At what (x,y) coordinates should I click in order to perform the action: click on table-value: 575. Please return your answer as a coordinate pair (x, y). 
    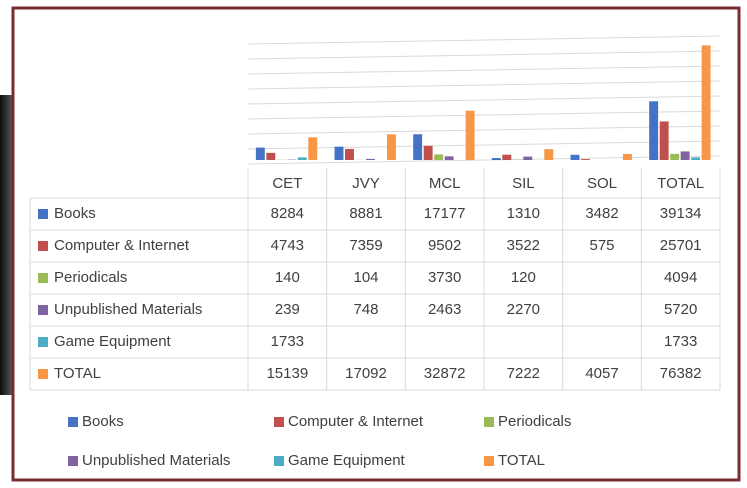
    Looking at the image, I should click on (601, 245).